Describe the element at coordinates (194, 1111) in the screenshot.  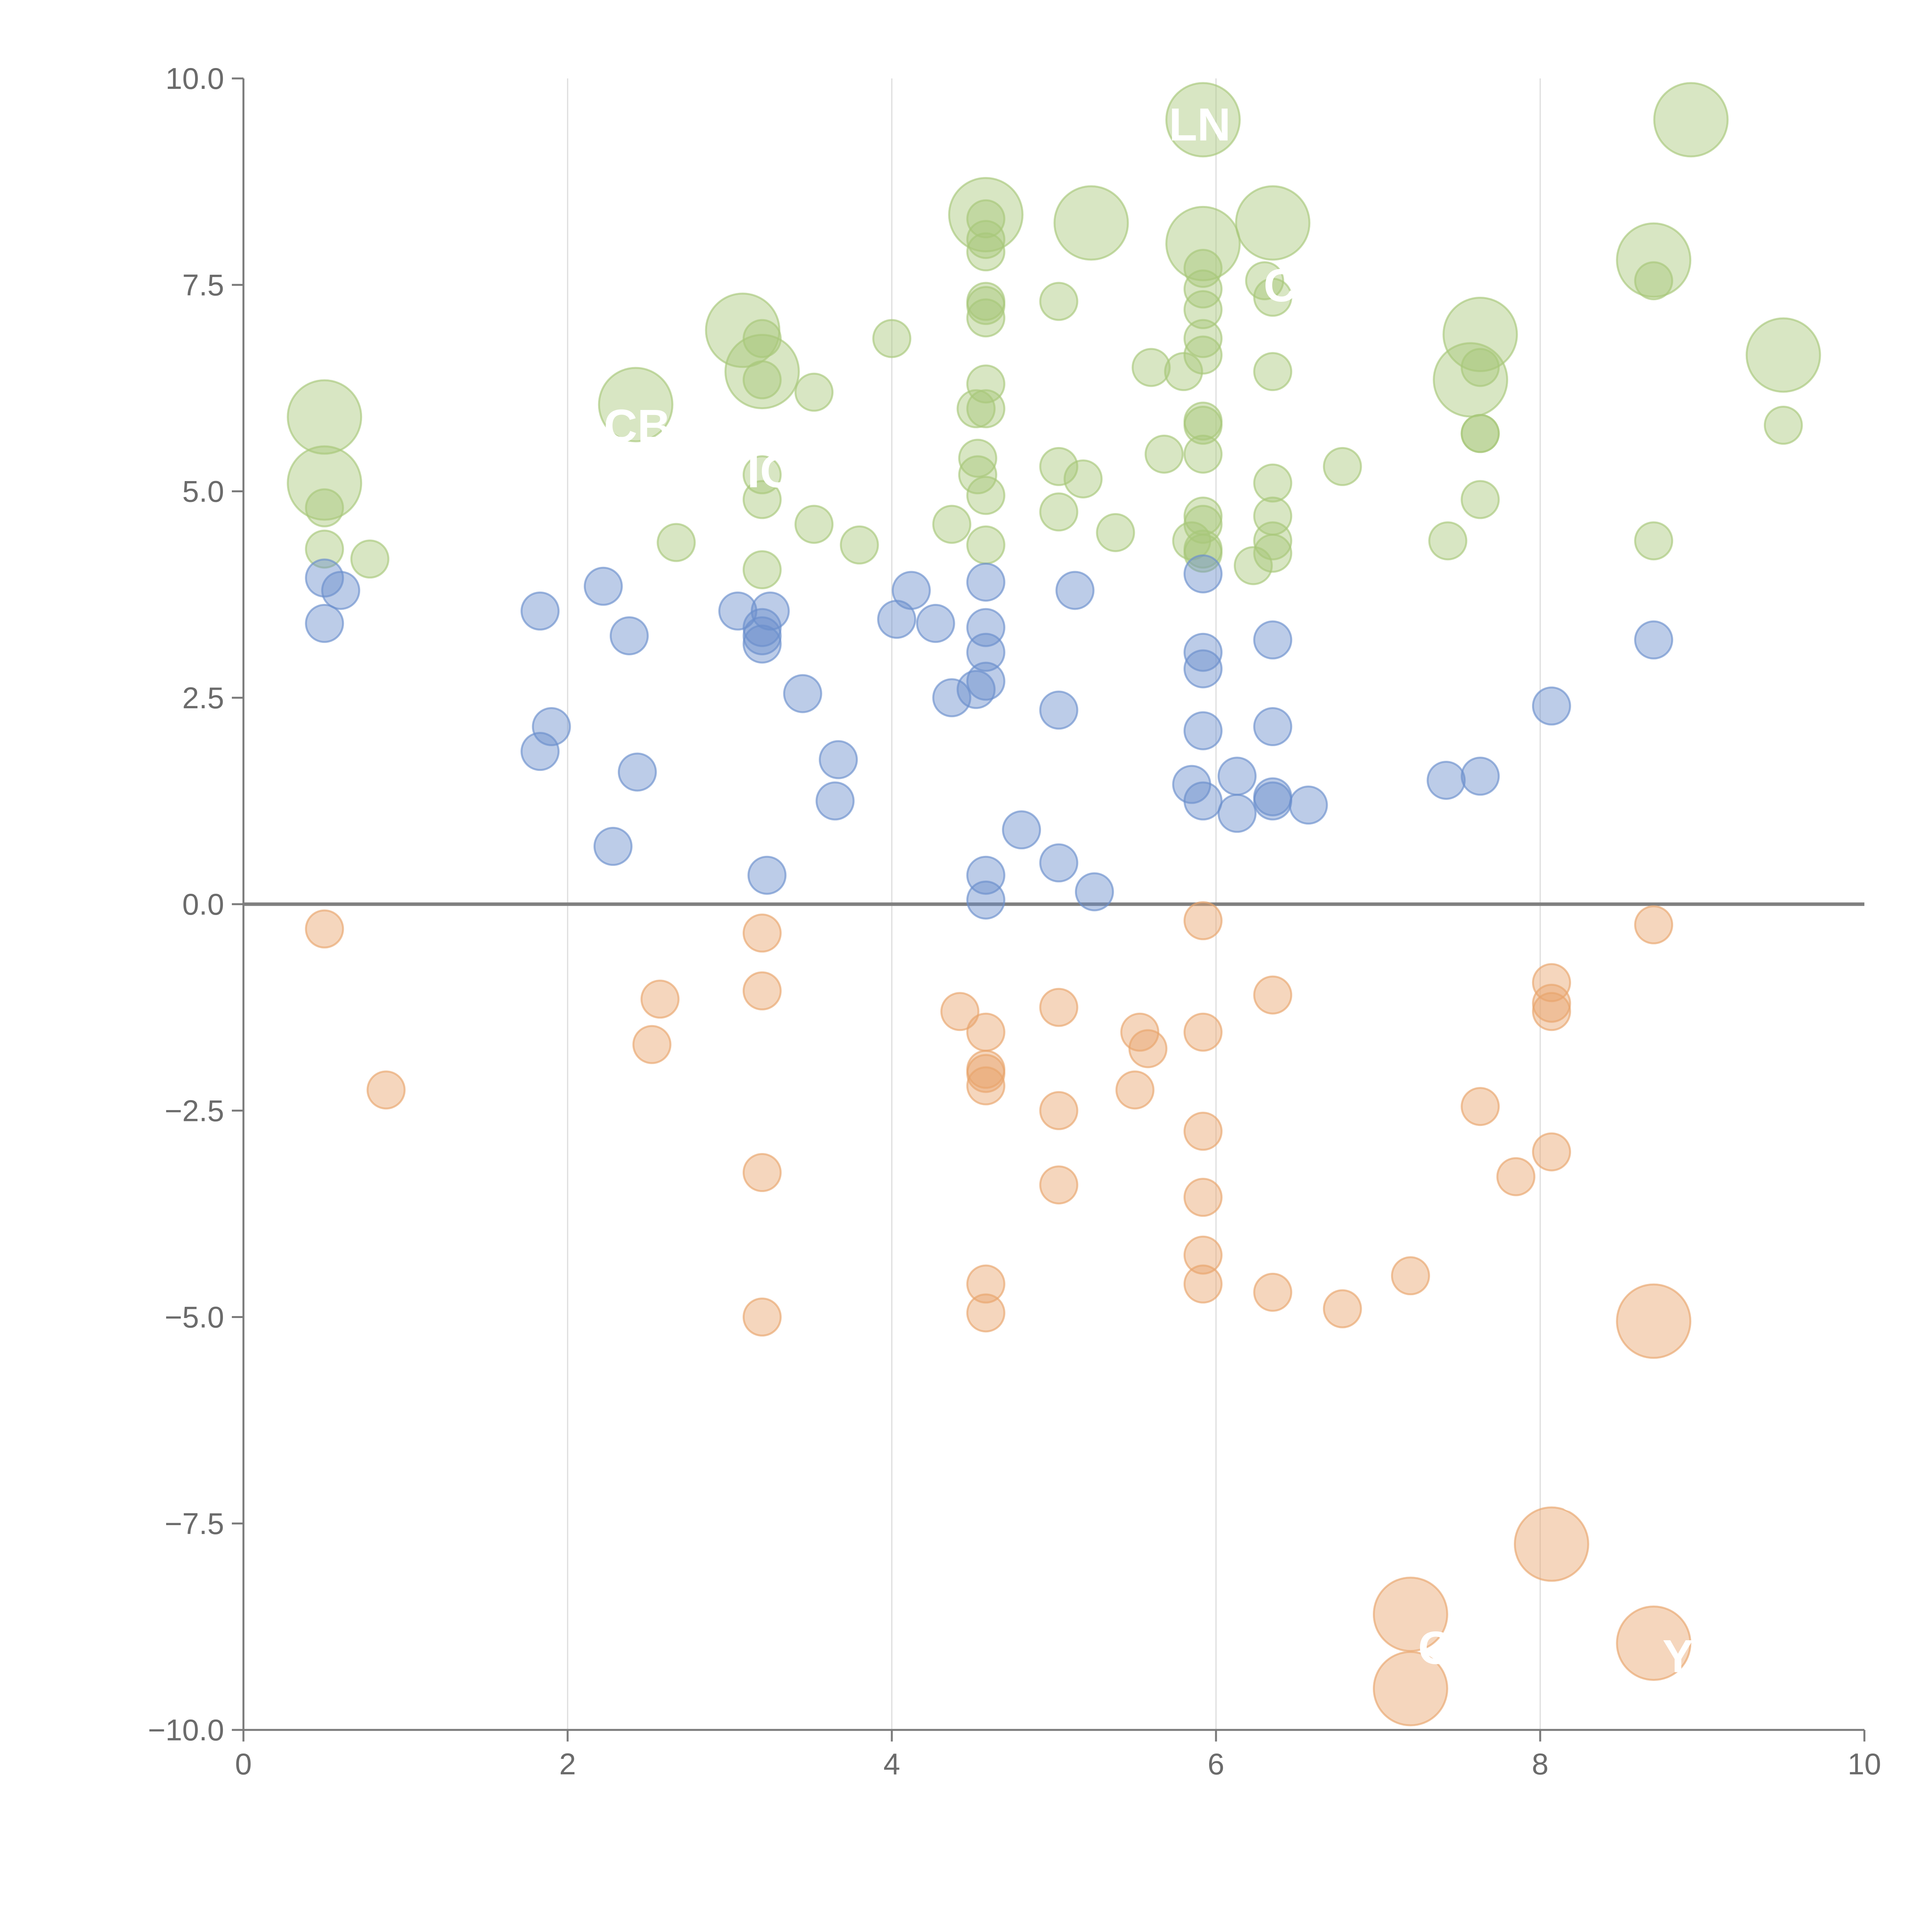
I see `y-tick-label-5: −2.5` at that location.